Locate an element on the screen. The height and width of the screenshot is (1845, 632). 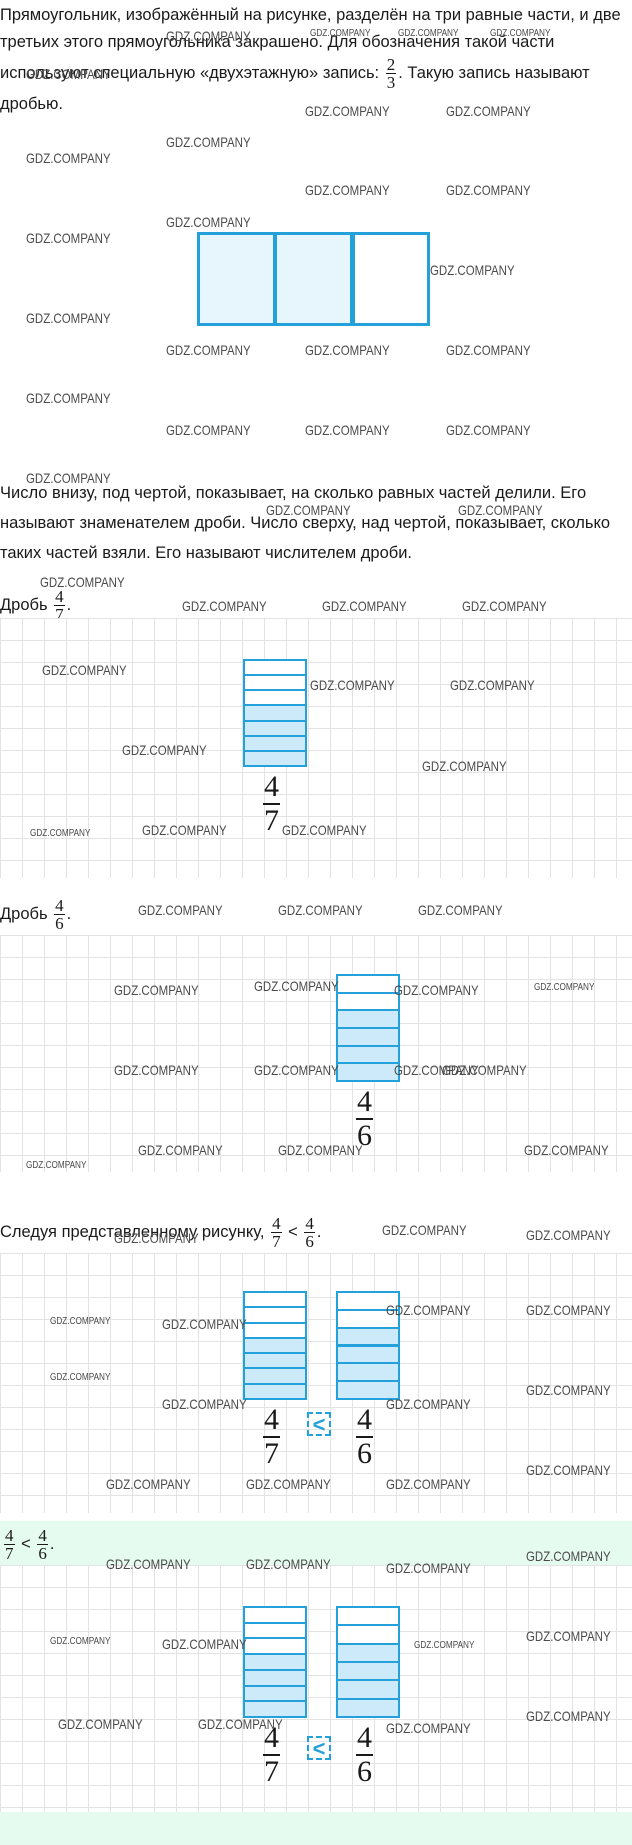
label: Дробь is located at coordinates (24, 604).